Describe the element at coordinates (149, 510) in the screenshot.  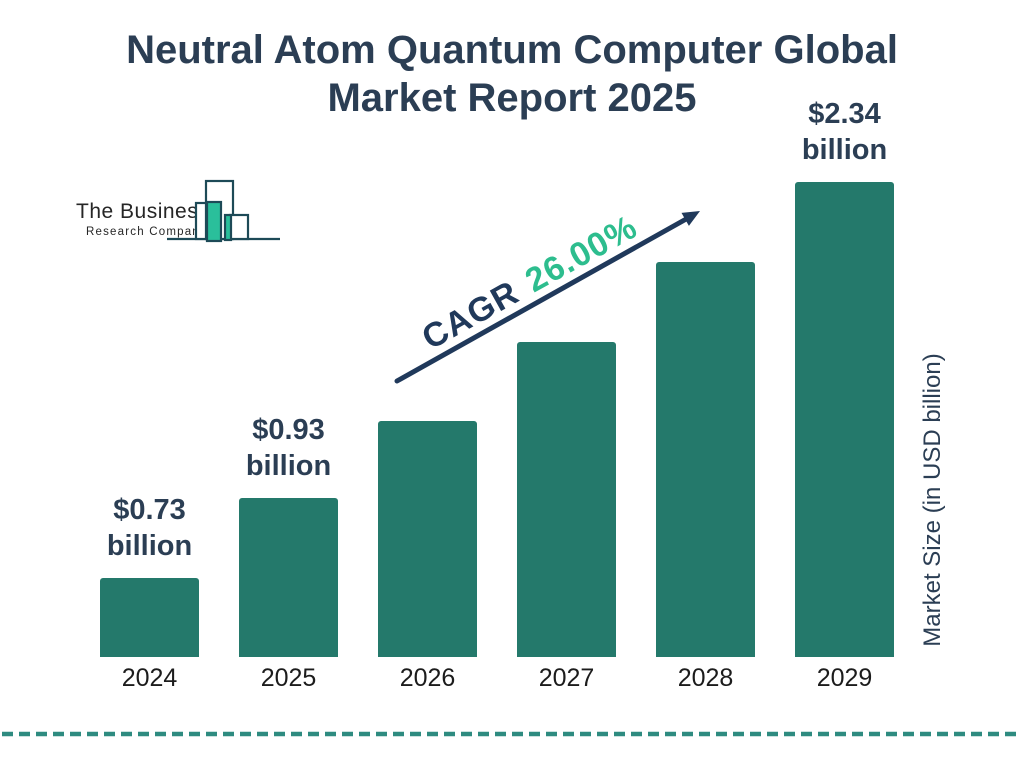
I see `value-amount: $0.73` at that location.